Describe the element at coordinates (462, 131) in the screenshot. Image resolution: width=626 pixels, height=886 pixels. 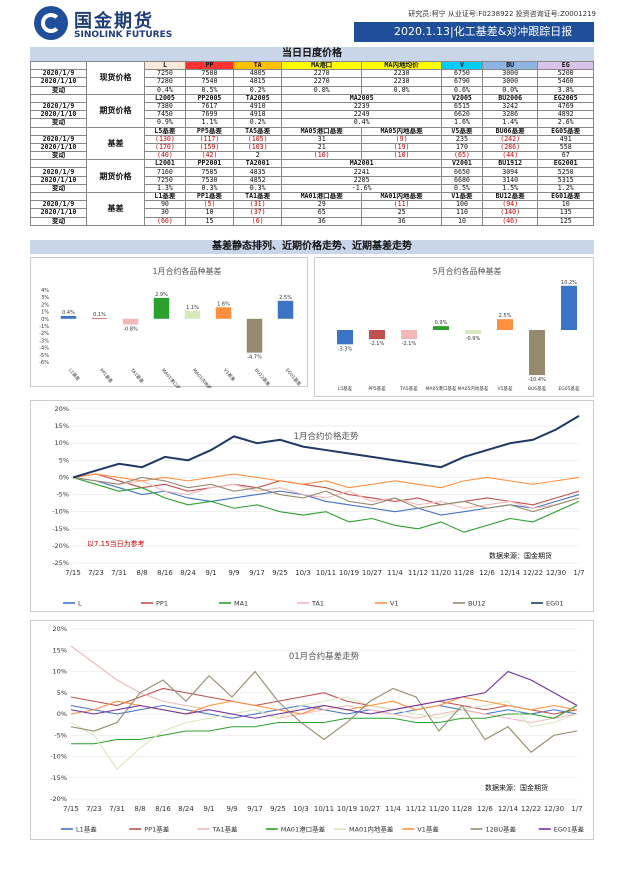
I see `header-cell: V5基差` at that location.